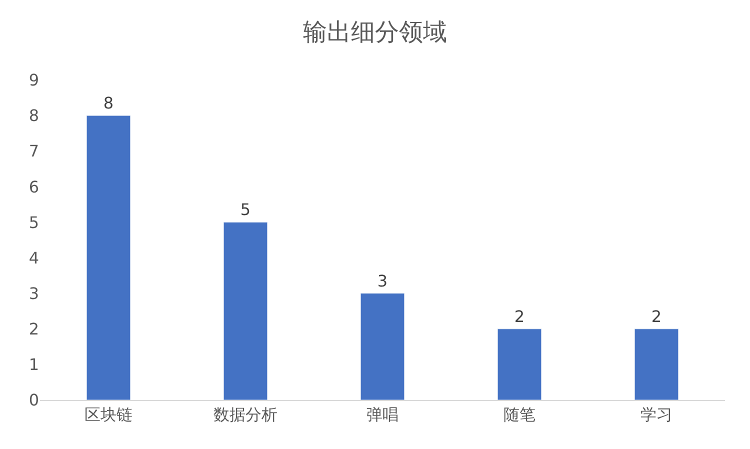 This screenshot has width=750, height=449. What do you see at coordinates (375, 32) in the screenshot?
I see `chart-title: 输出细分领域` at bounding box center [375, 32].